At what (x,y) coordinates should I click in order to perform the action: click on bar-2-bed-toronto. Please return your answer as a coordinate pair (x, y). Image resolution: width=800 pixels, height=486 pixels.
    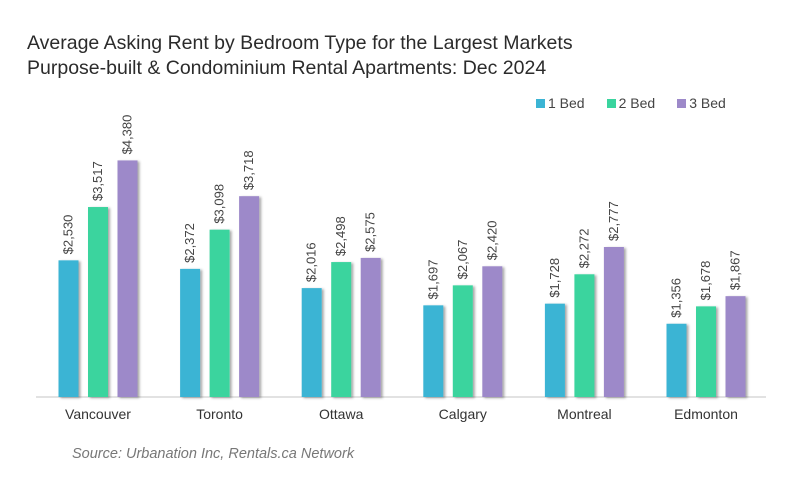
    Looking at the image, I should click on (219, 313).